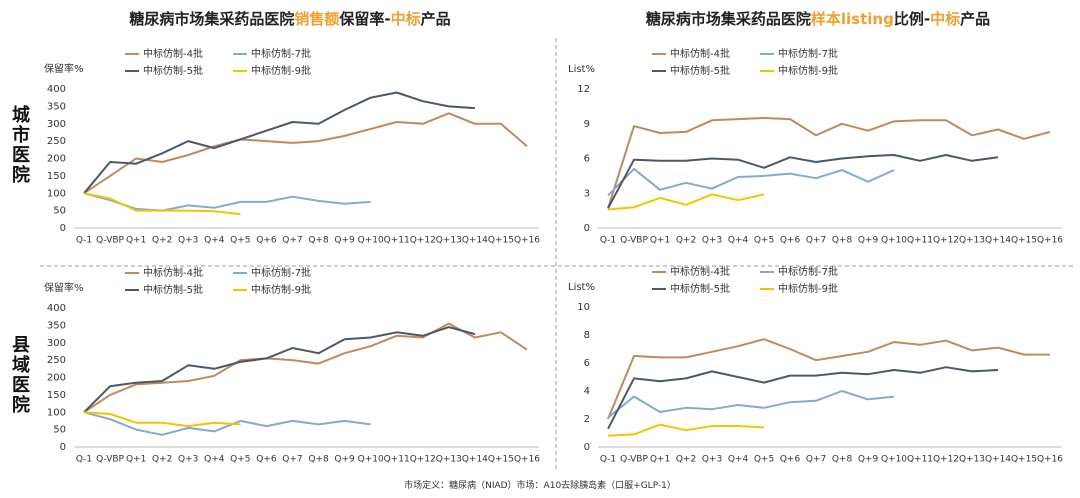  Describe the element at coordinates (317, 19) in the screenshot. I see `header-part: 销售额` at that location.